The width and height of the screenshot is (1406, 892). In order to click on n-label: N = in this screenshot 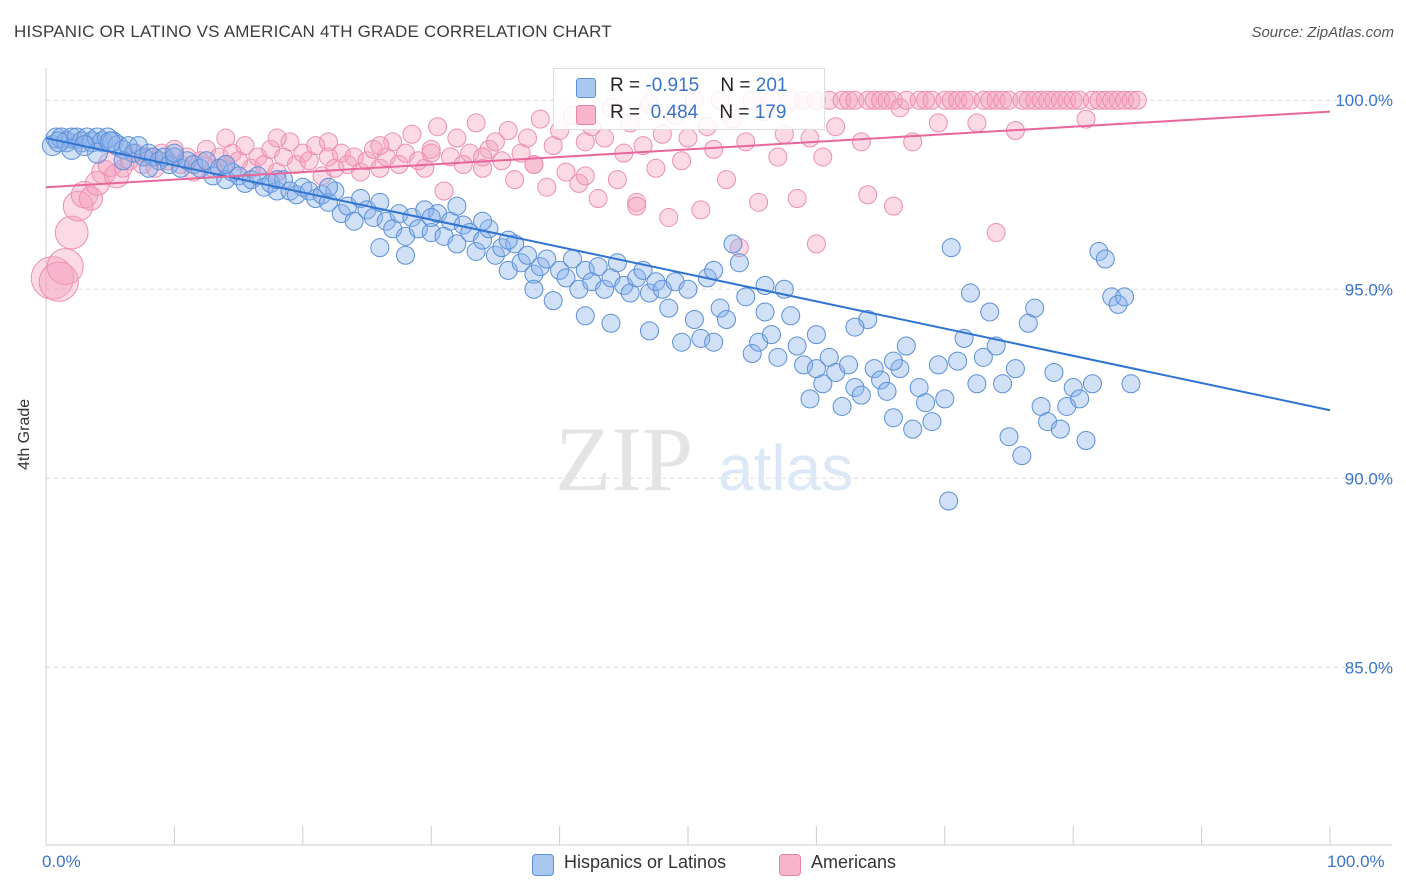, I will do `click(738, 85)`.